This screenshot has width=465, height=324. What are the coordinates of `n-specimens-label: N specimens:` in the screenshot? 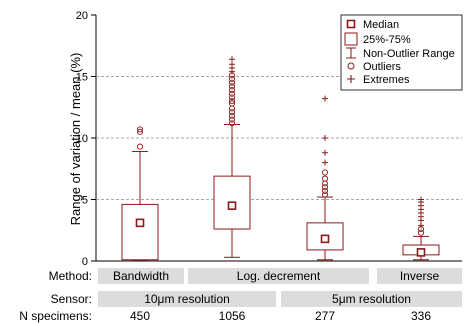 It's located at (55, 316).